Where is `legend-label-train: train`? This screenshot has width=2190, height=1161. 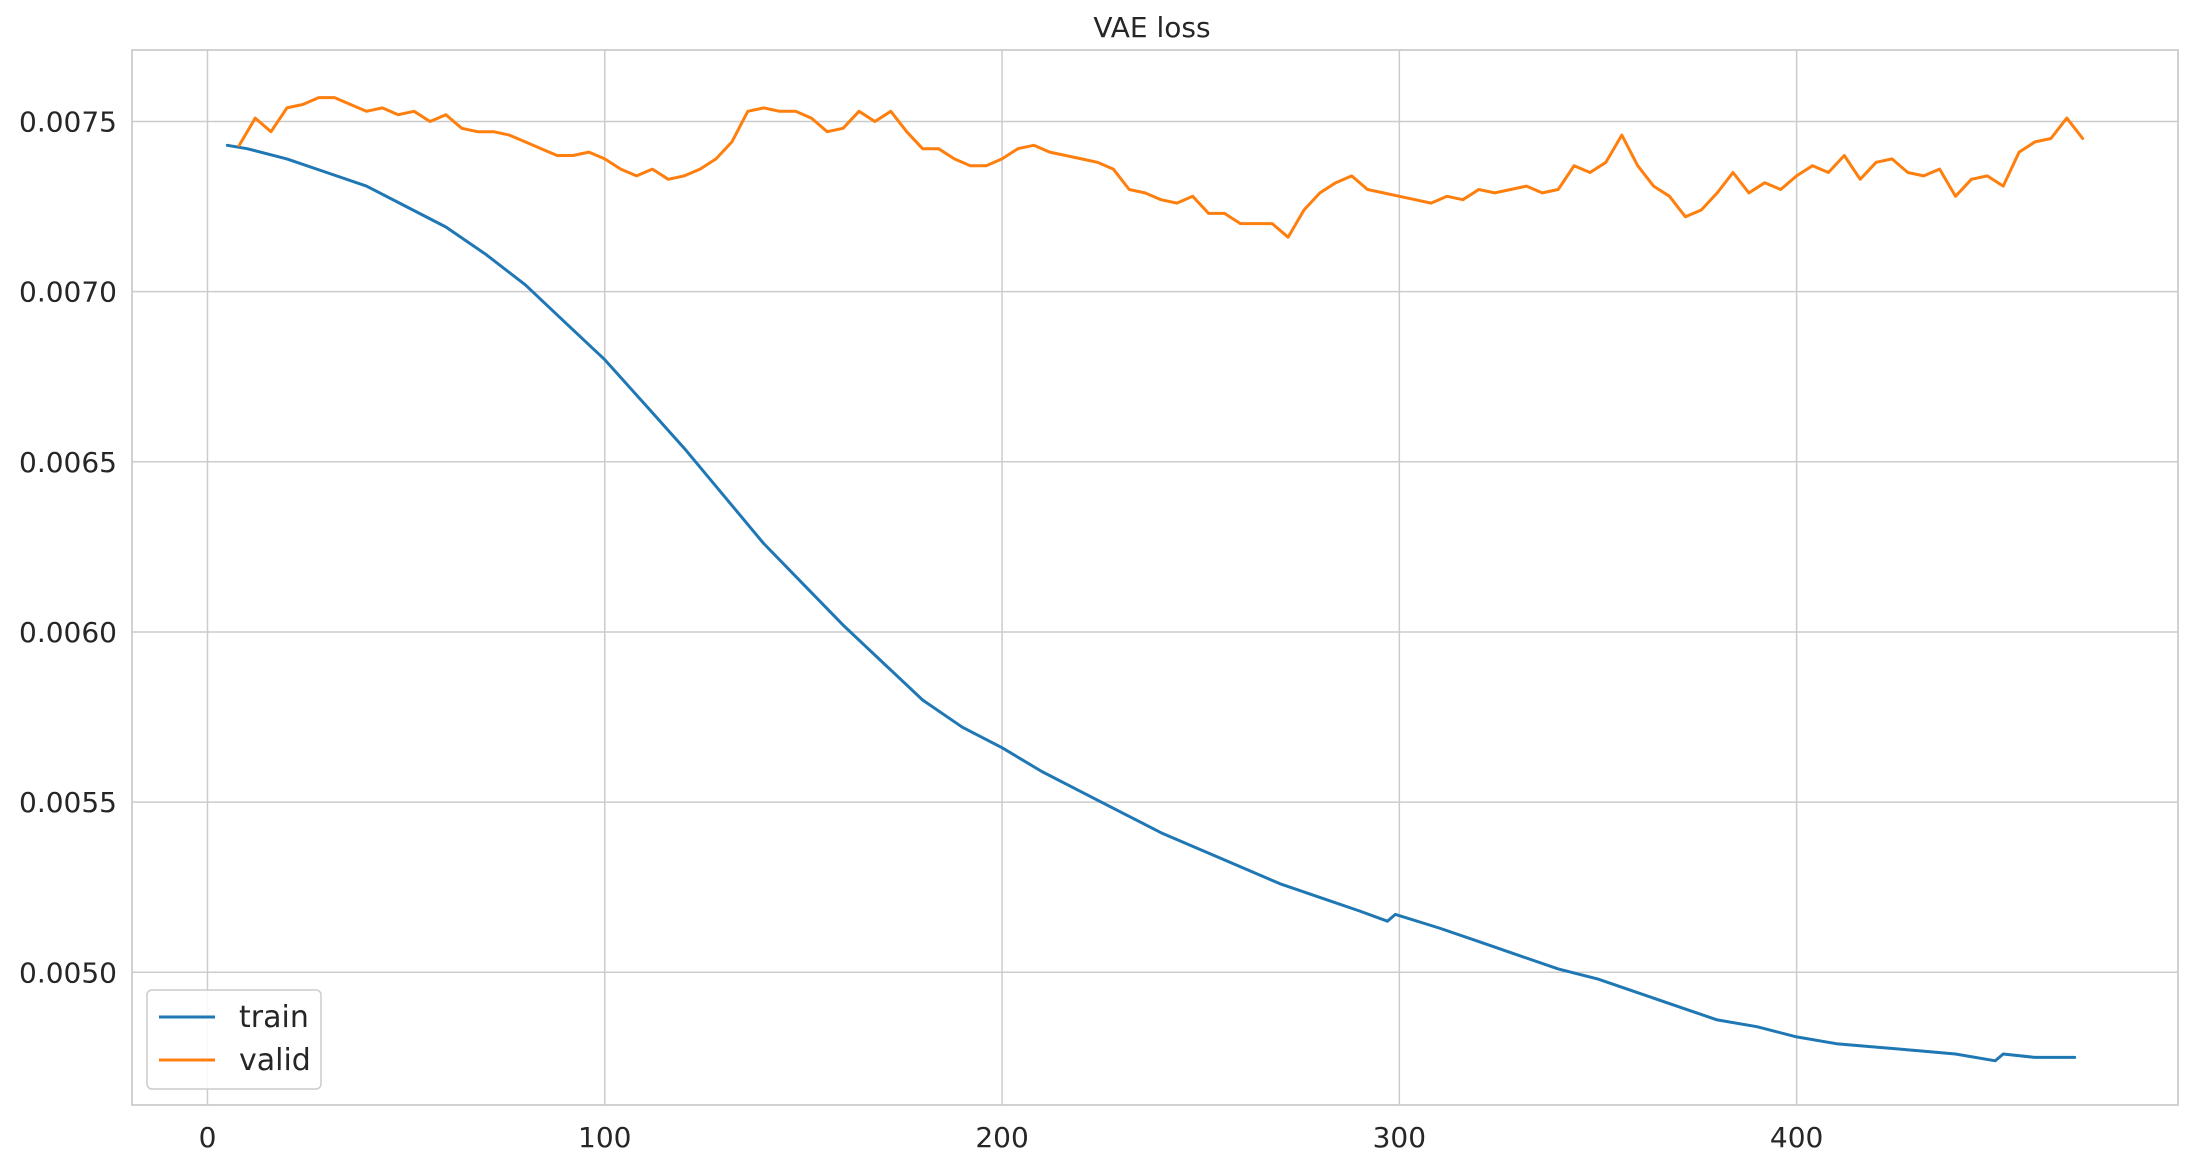
legend-label-train: train is located at coordinates (274, 1017).